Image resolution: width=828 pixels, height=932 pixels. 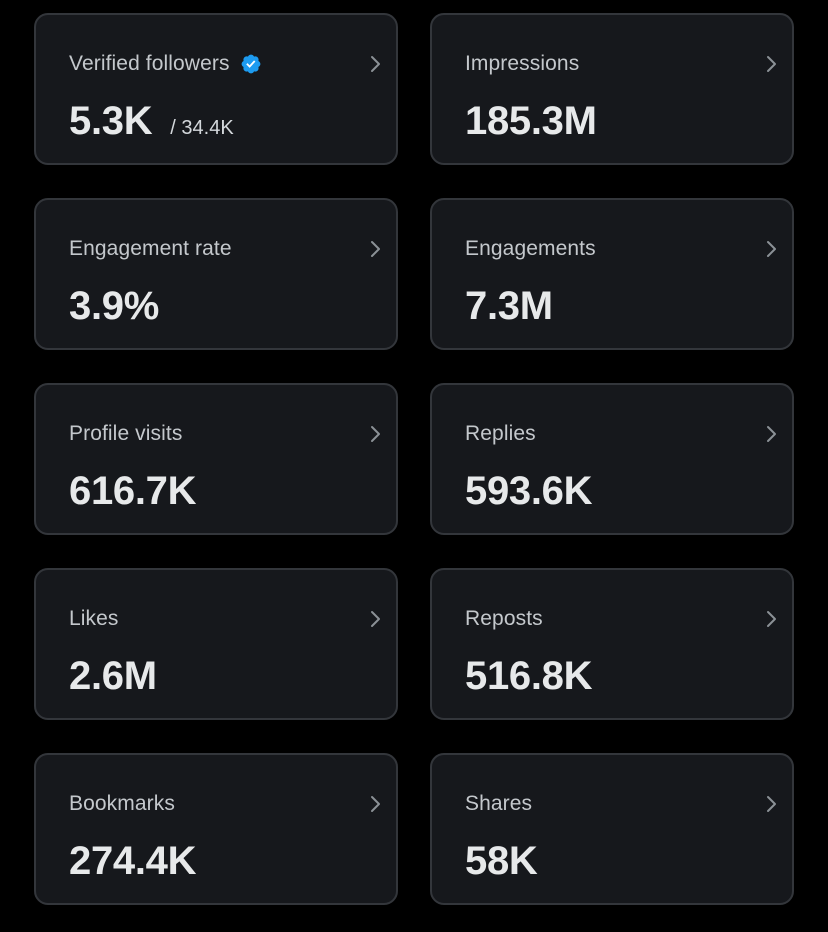 What do you see at coordinates (216, 644) in the screenshot?
I see `metric-card-likes: Likes 2.6M` at bounding box center [216, 644].